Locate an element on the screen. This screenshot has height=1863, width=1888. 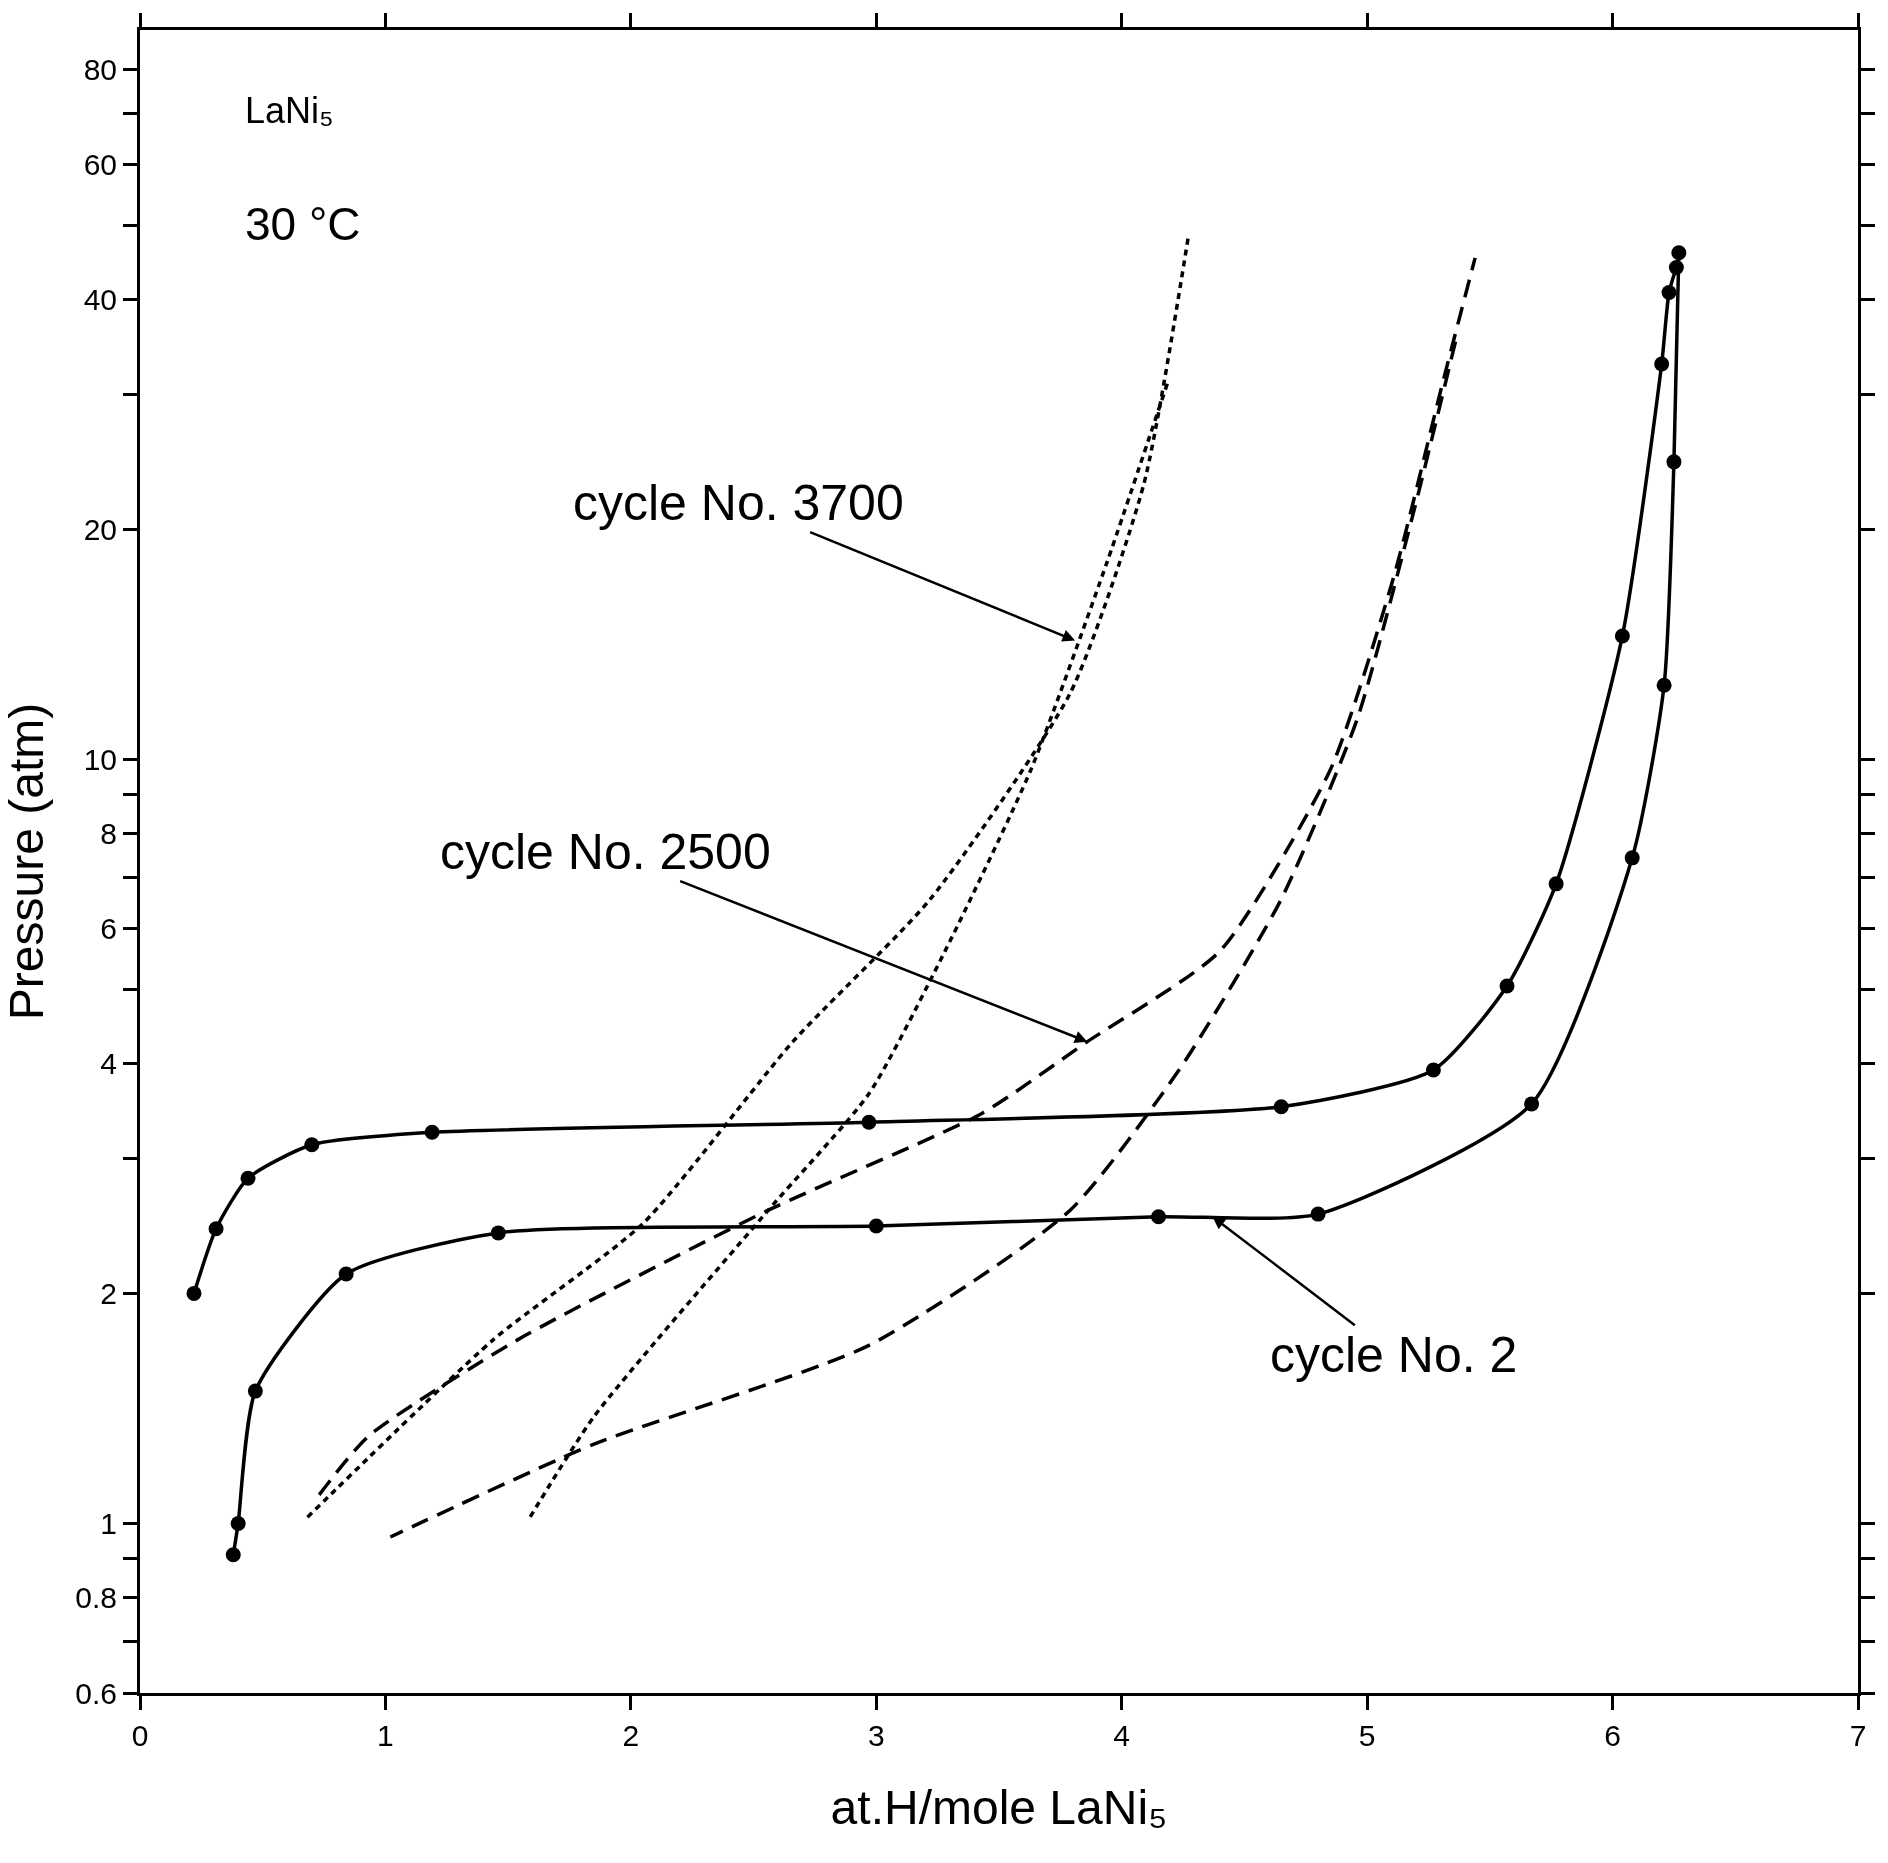
y-tick-label: 6 is located at coordinates (108, 929).